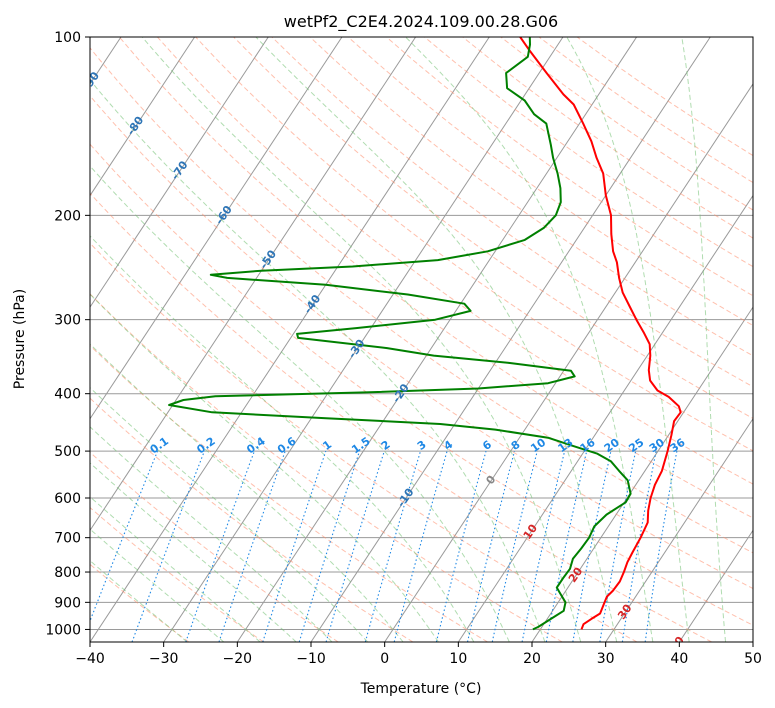 This screenshot has height=708, width=775. I want to click on mixing-ratio-label: 13, so click(566, 445).